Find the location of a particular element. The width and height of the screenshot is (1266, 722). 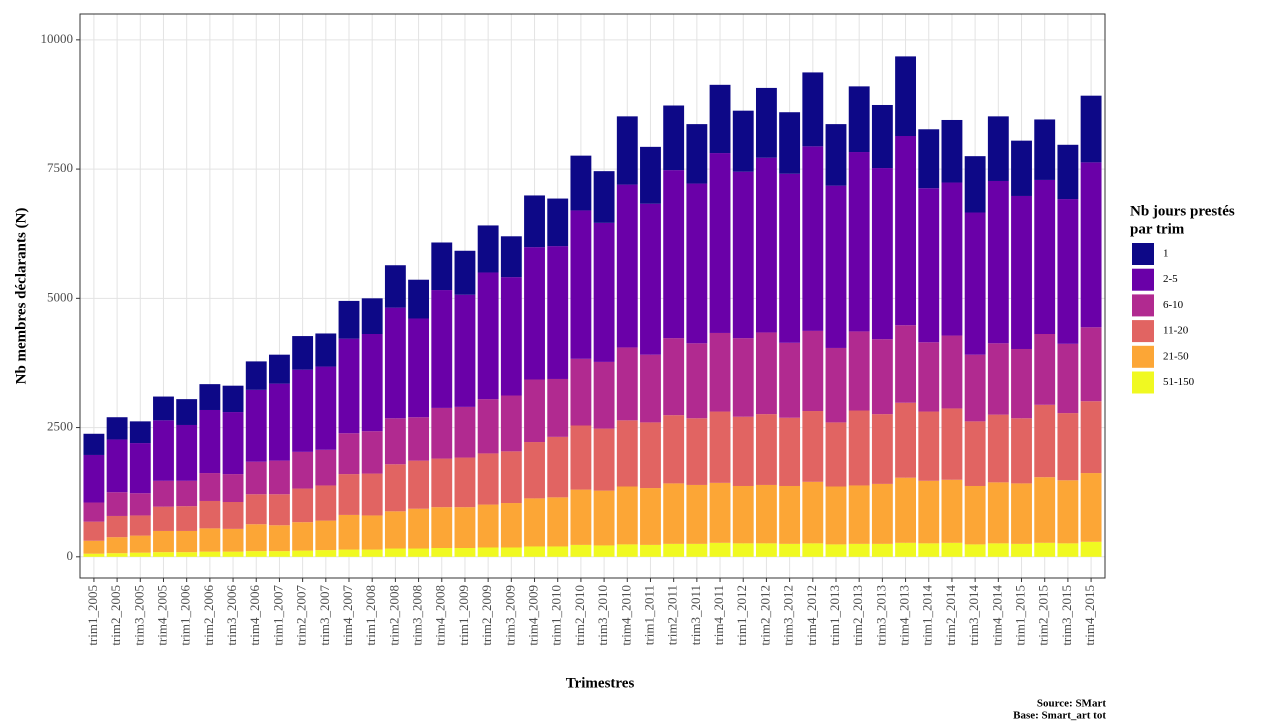

y-tick-label: 10000 is located at coordinates (57, 38).